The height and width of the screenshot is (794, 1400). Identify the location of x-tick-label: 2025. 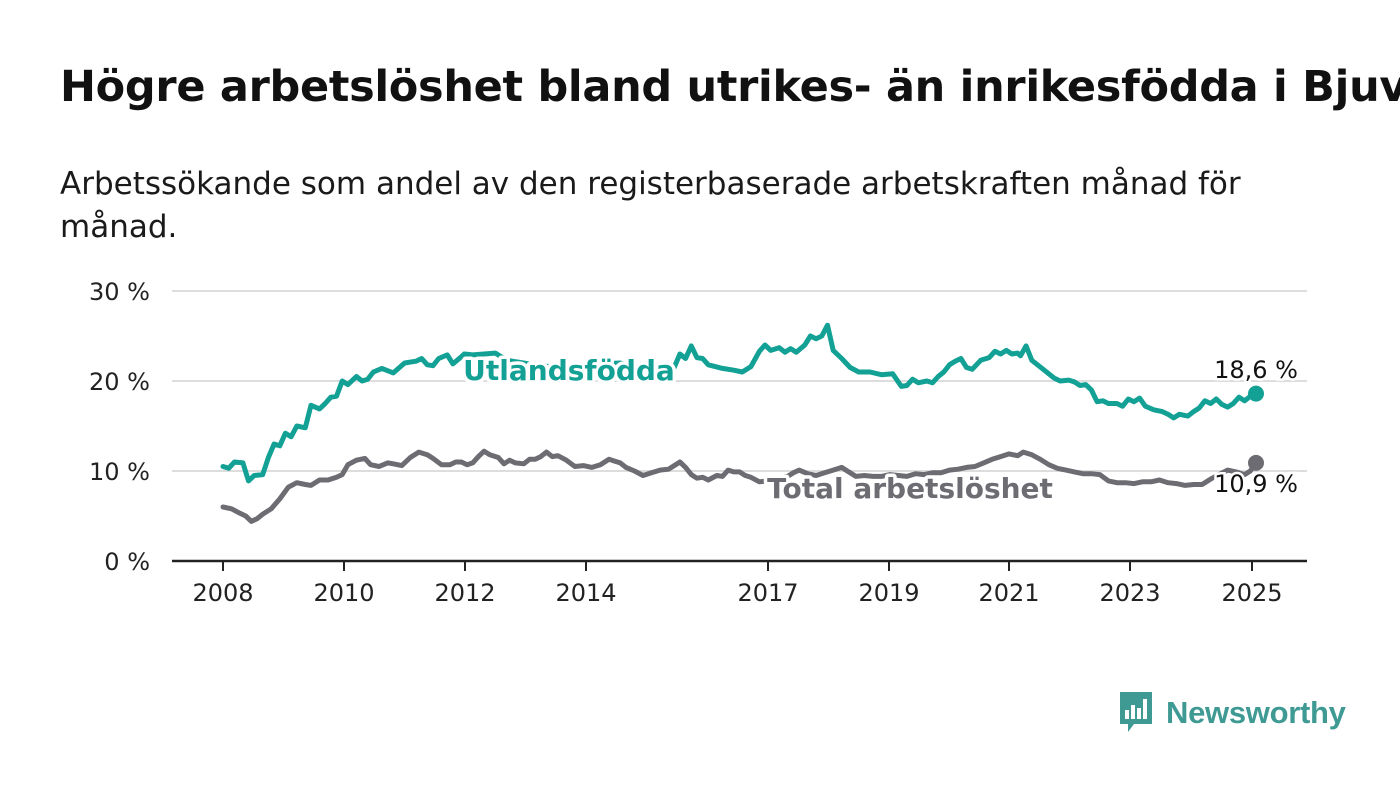
(1251, 593).